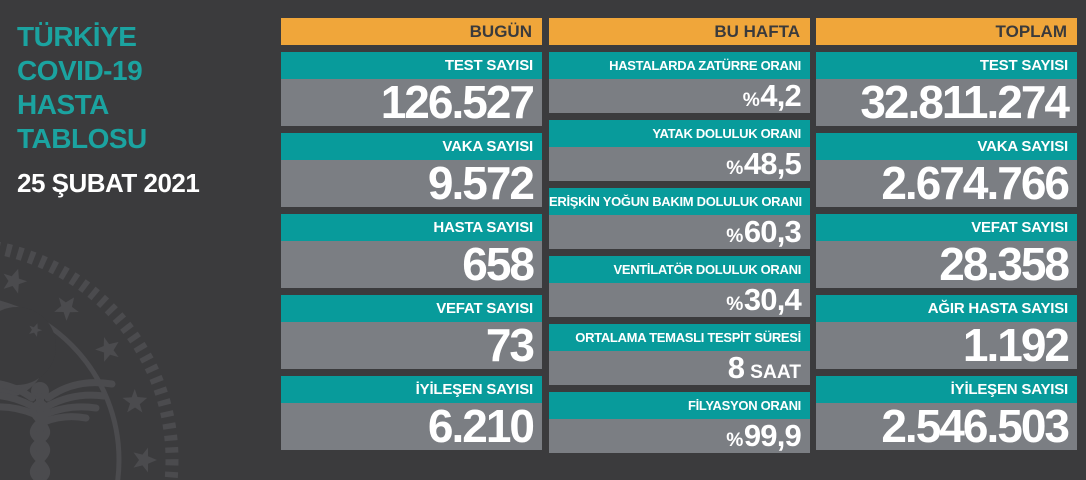 The width and height of the screenshot is (1086, 480). I want to click on stat-label: VENTİLATÖR DOLULUK ORANI, so click(679, 269).